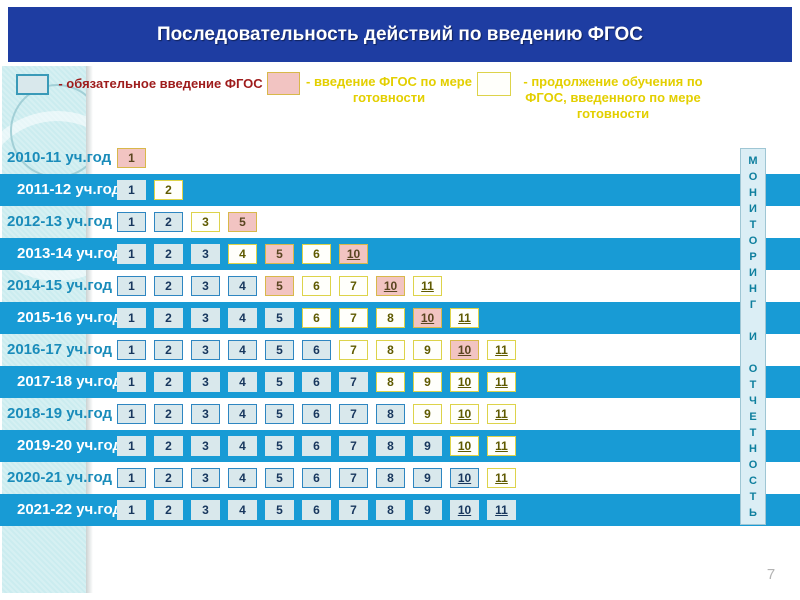 Image resolution: width=800 pixels, height=600 pixels. I want to click on year-label: 2021-22 уч.год, so click(69, 509).